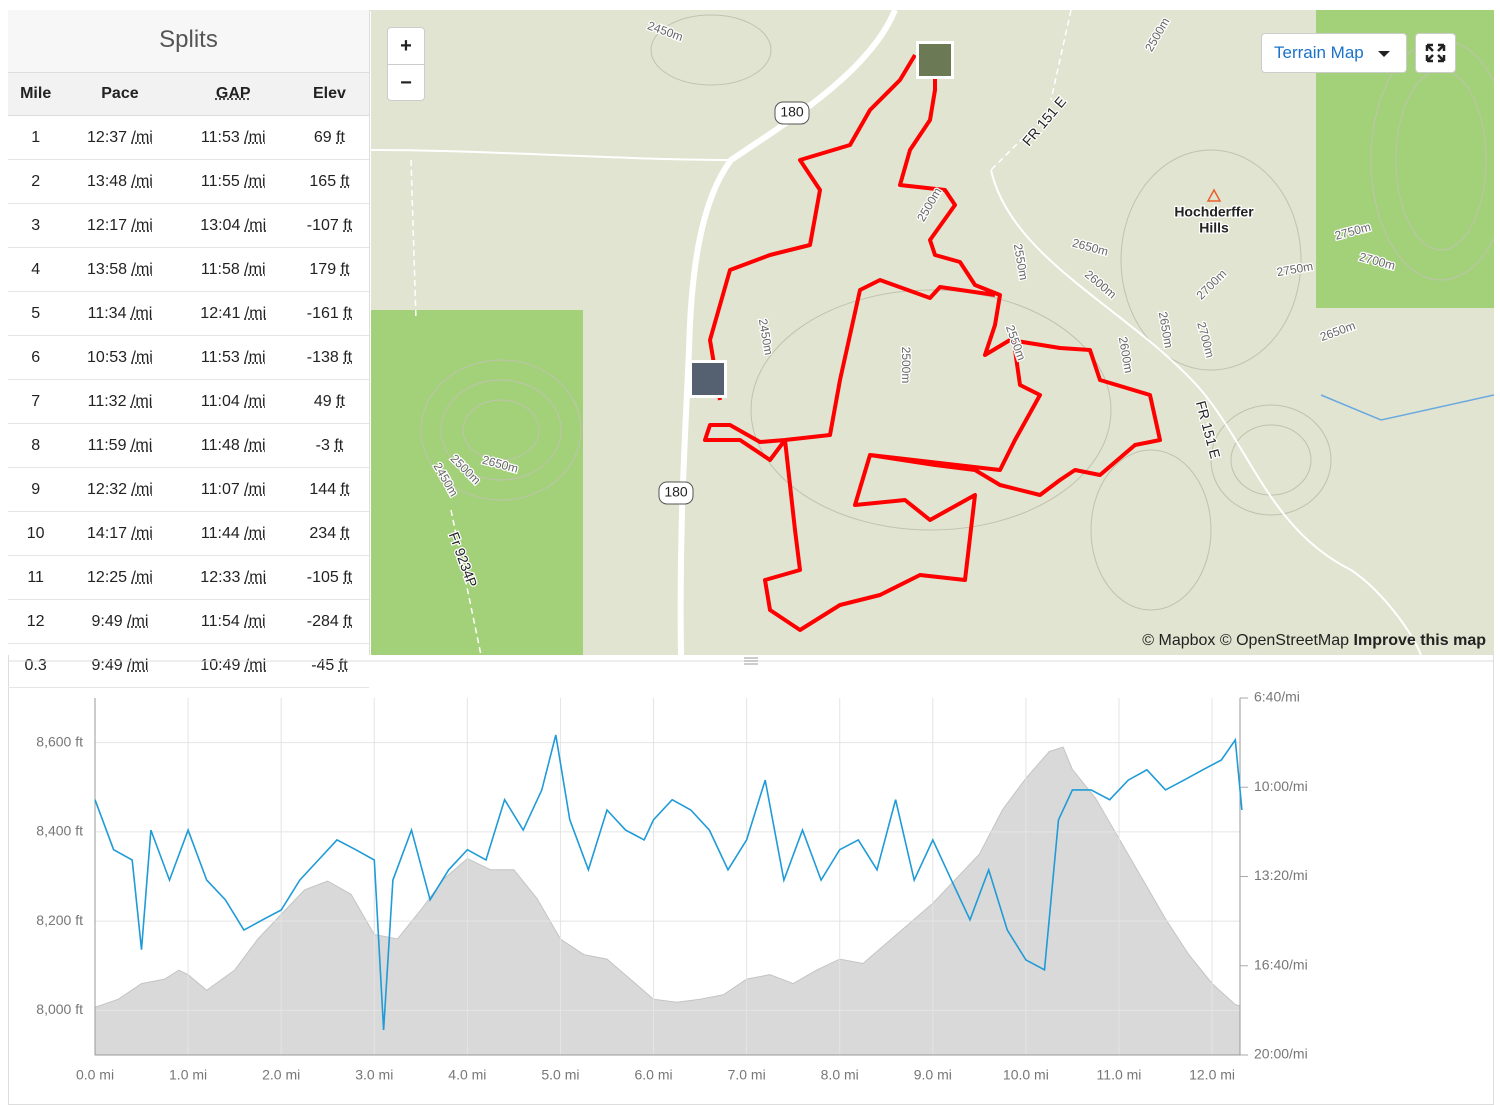 This screenshot has height=1105, width=1500. I want to click on y2-tick-label: 20:00/mi, so click(1281, 1054).